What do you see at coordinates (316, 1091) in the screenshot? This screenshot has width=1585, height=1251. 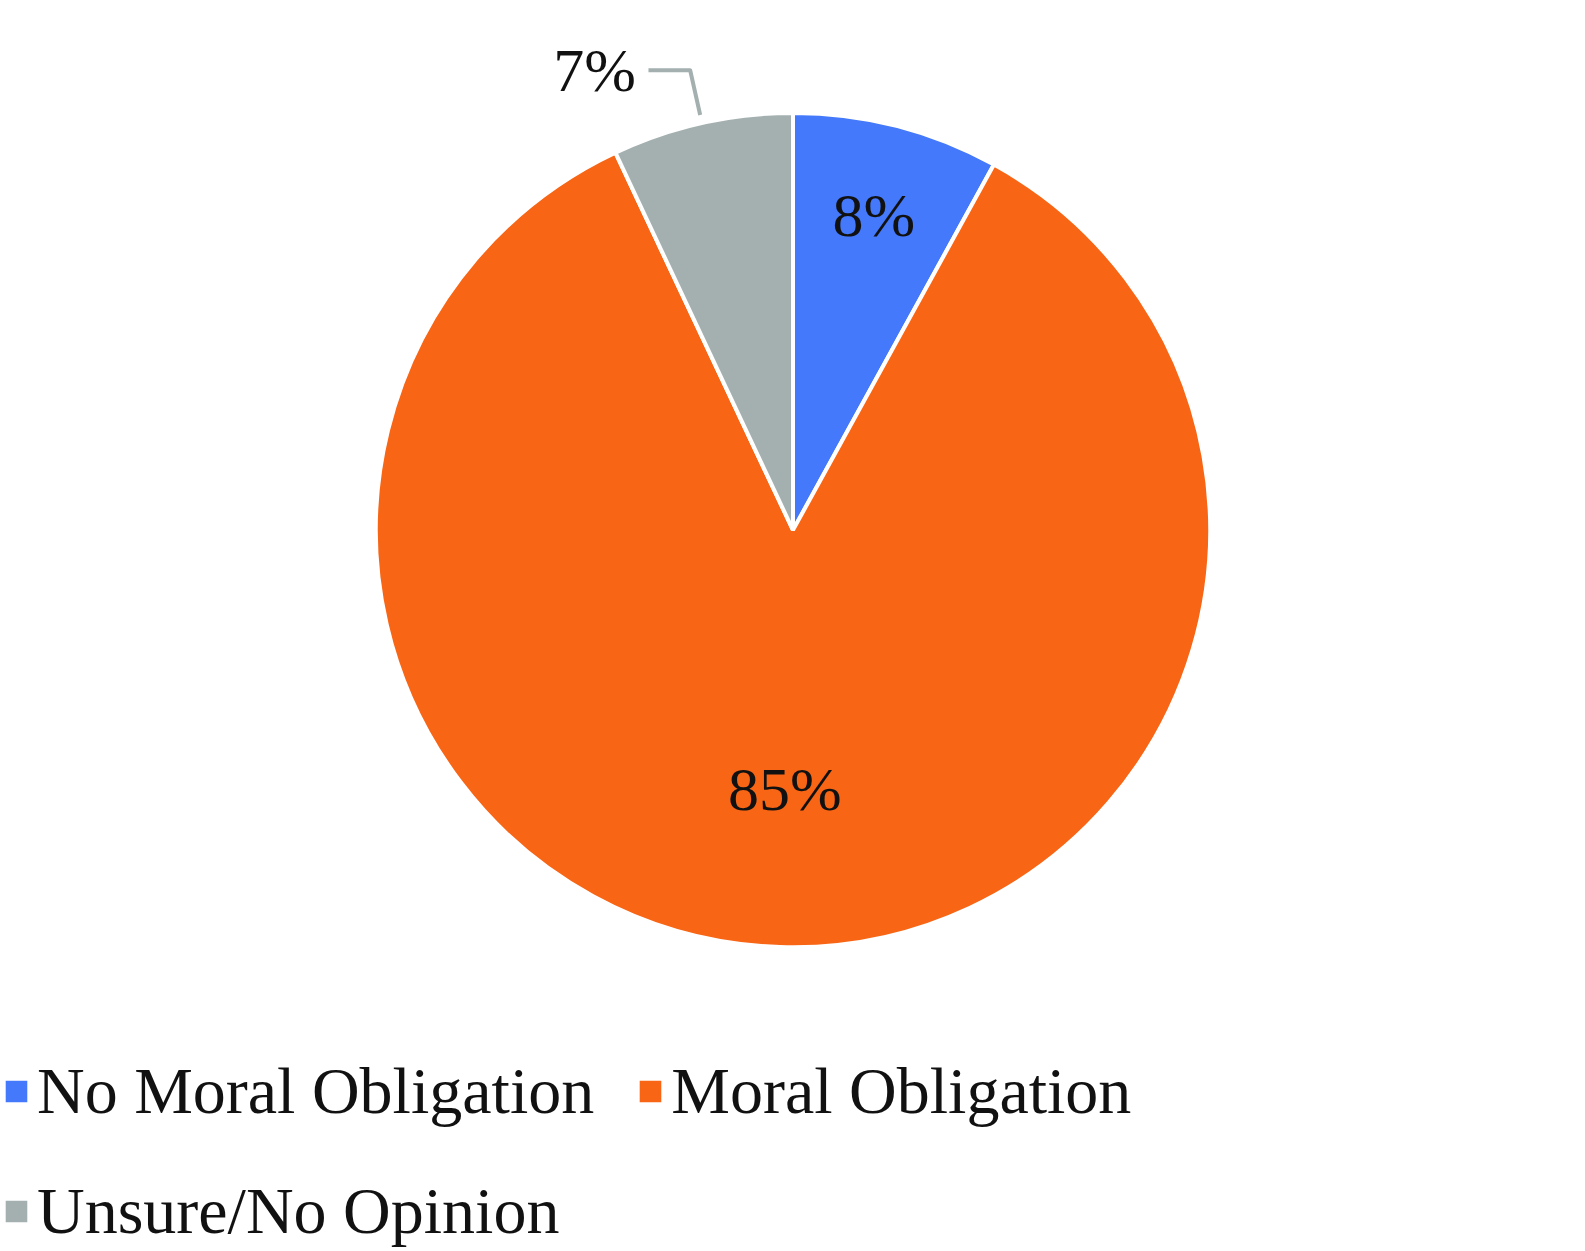 I see `legend-label: No Moral Obligation` at bounding box center [316, 1091].